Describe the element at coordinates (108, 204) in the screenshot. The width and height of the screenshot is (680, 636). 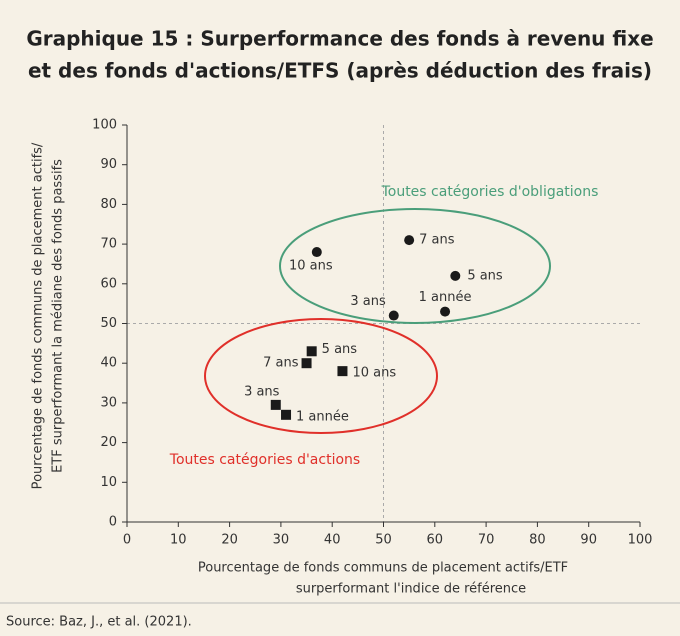
I see `y-tick-label: 80` at that location.